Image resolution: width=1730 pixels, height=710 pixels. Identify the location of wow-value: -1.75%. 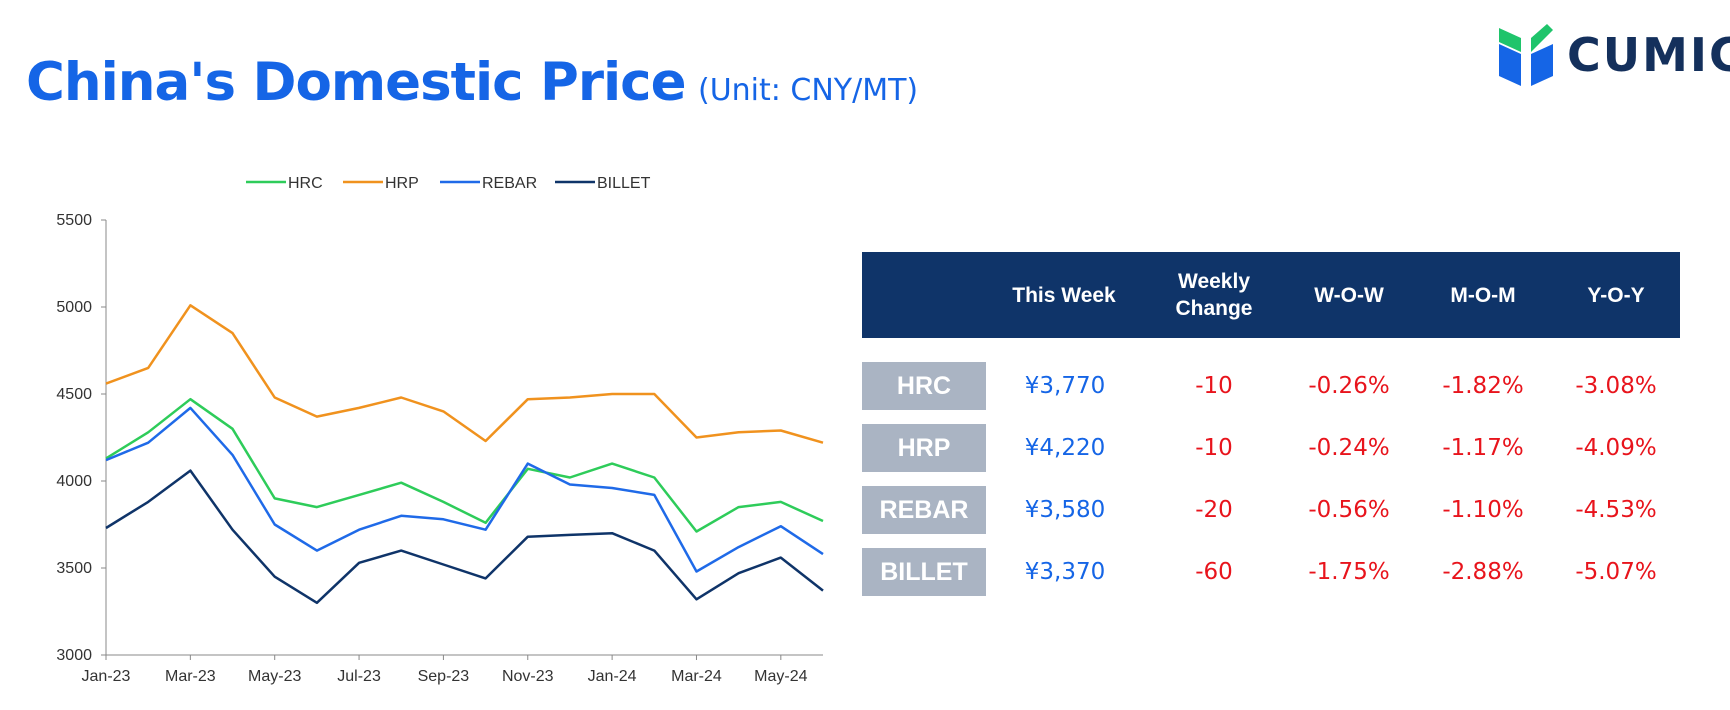
(1349, 572).